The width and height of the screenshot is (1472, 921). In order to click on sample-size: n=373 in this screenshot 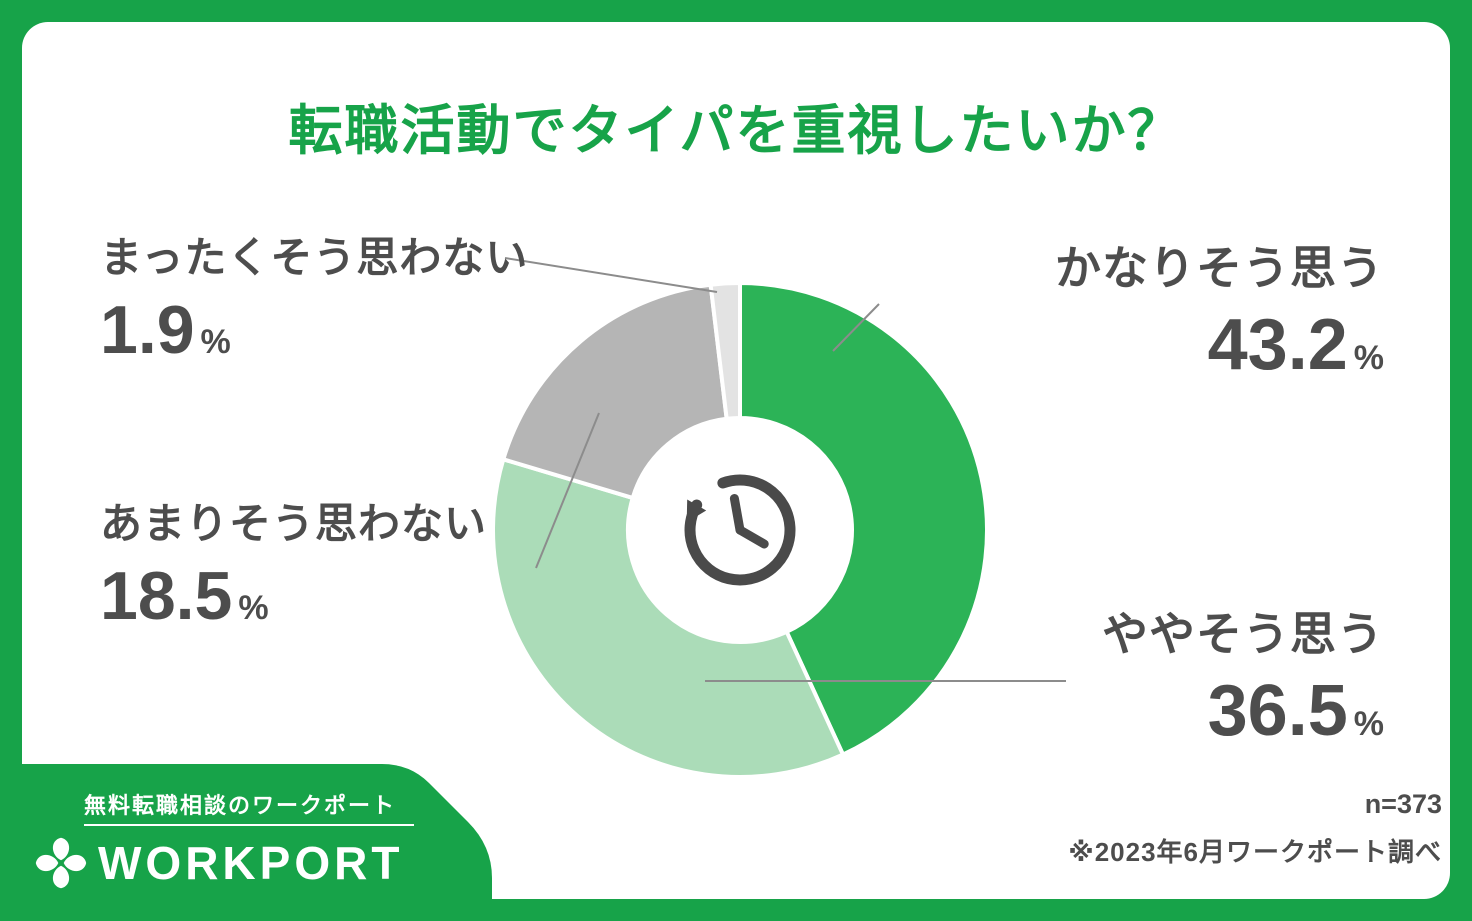, I will do `click(1403, 804)`.